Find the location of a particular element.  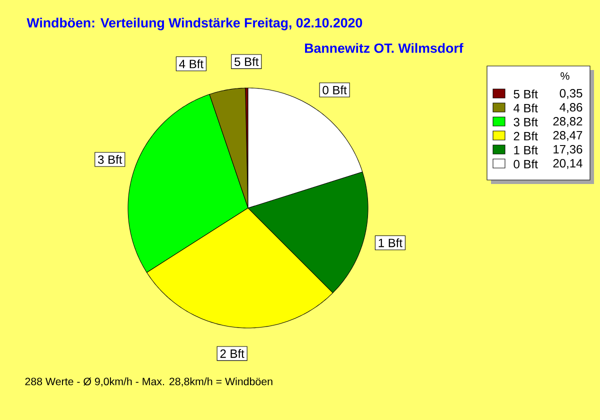

legend-label: 0 Bft is located at coordinates (526, 164).